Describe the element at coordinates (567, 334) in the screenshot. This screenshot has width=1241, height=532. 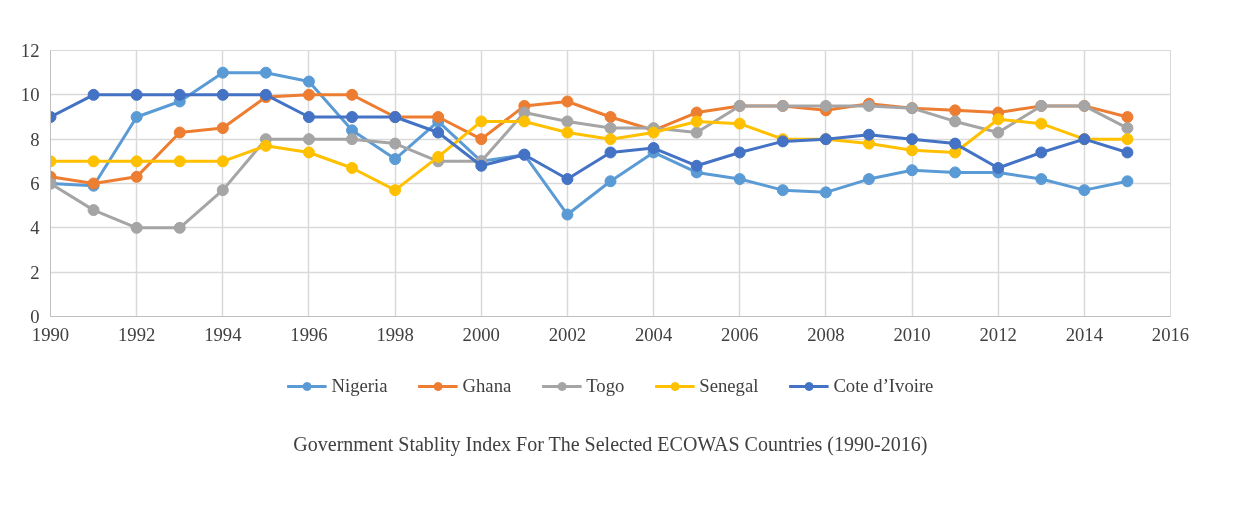
I see `x-tick-label: 2002` at that location.